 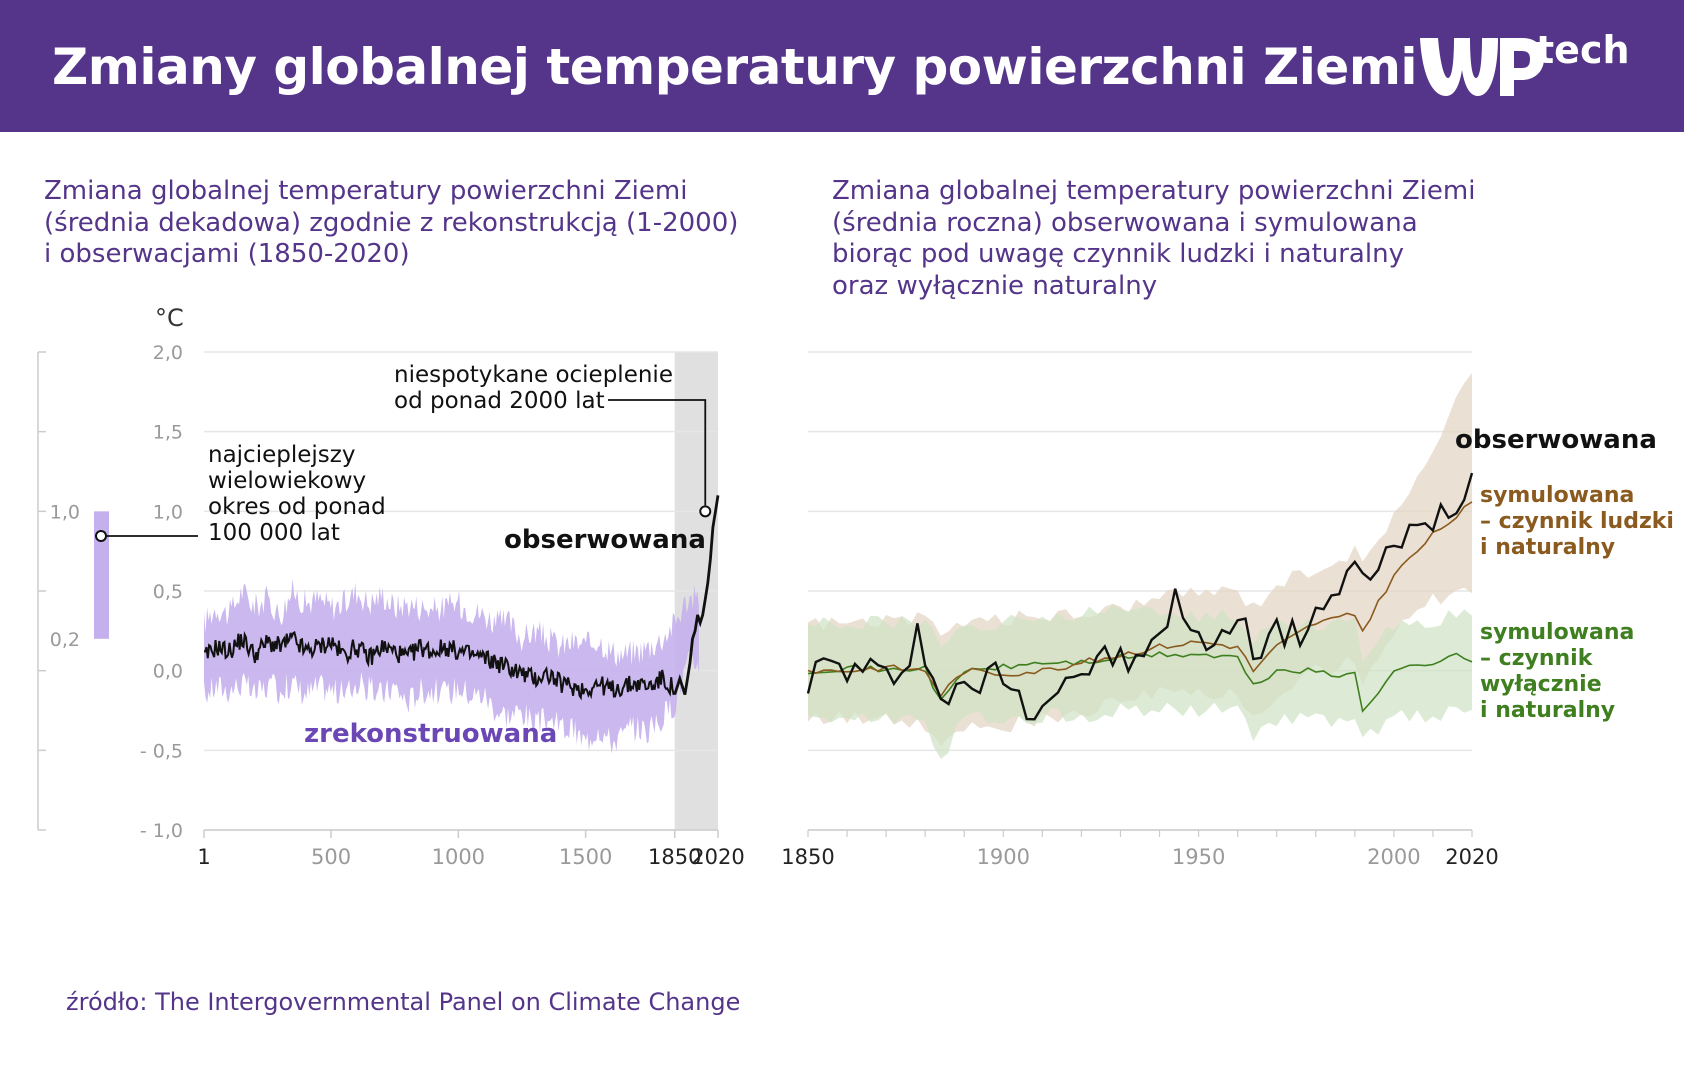 I want to click on observed-line-right, so click(x=1140, y=596).